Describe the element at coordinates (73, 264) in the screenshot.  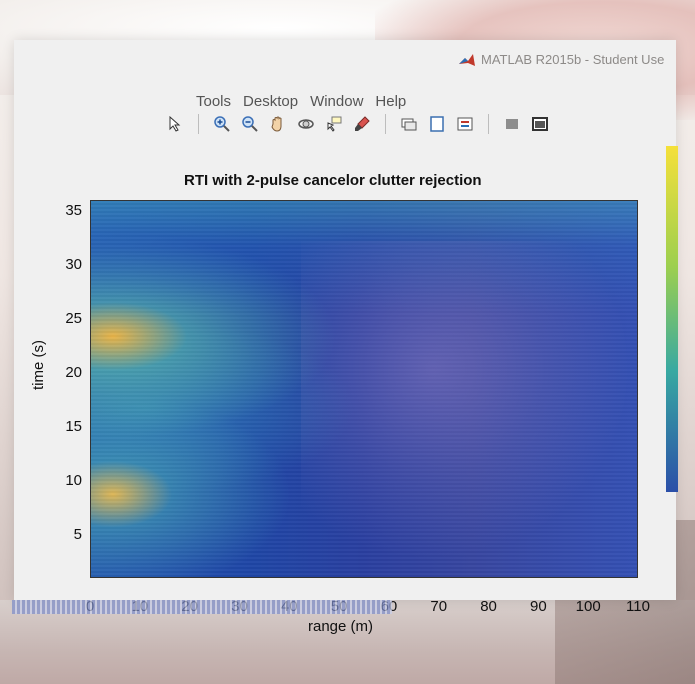
I see `y-tick-label: 30` at that location.